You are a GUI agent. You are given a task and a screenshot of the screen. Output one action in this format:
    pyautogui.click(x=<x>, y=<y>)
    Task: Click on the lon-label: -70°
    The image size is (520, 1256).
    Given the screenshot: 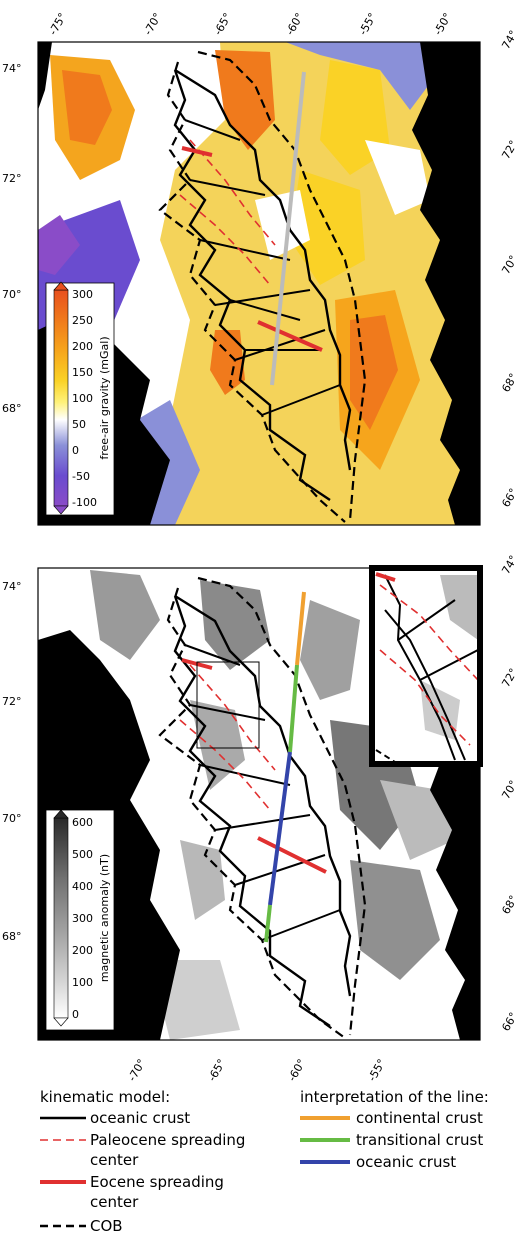 What is the action you would take?
    pyautogui.click(x=152, y=24)
    